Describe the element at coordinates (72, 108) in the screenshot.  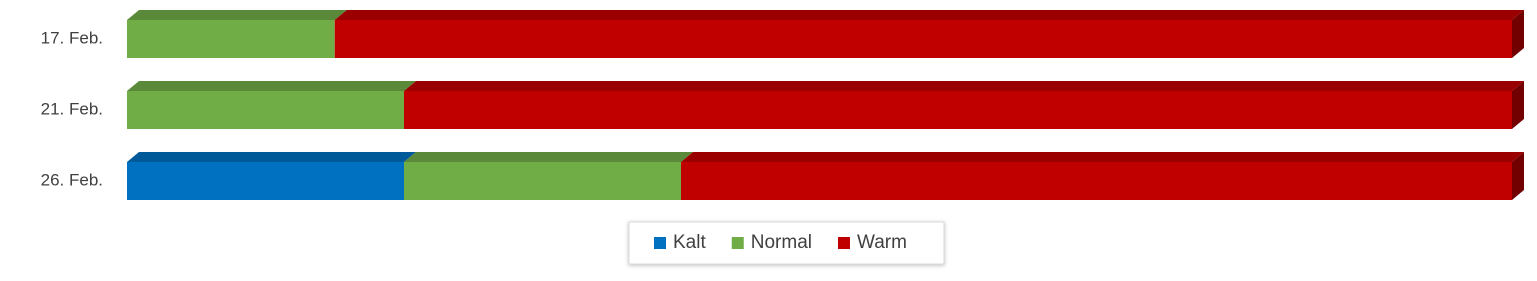
I see `category-label: 21. Feb.` at that location.